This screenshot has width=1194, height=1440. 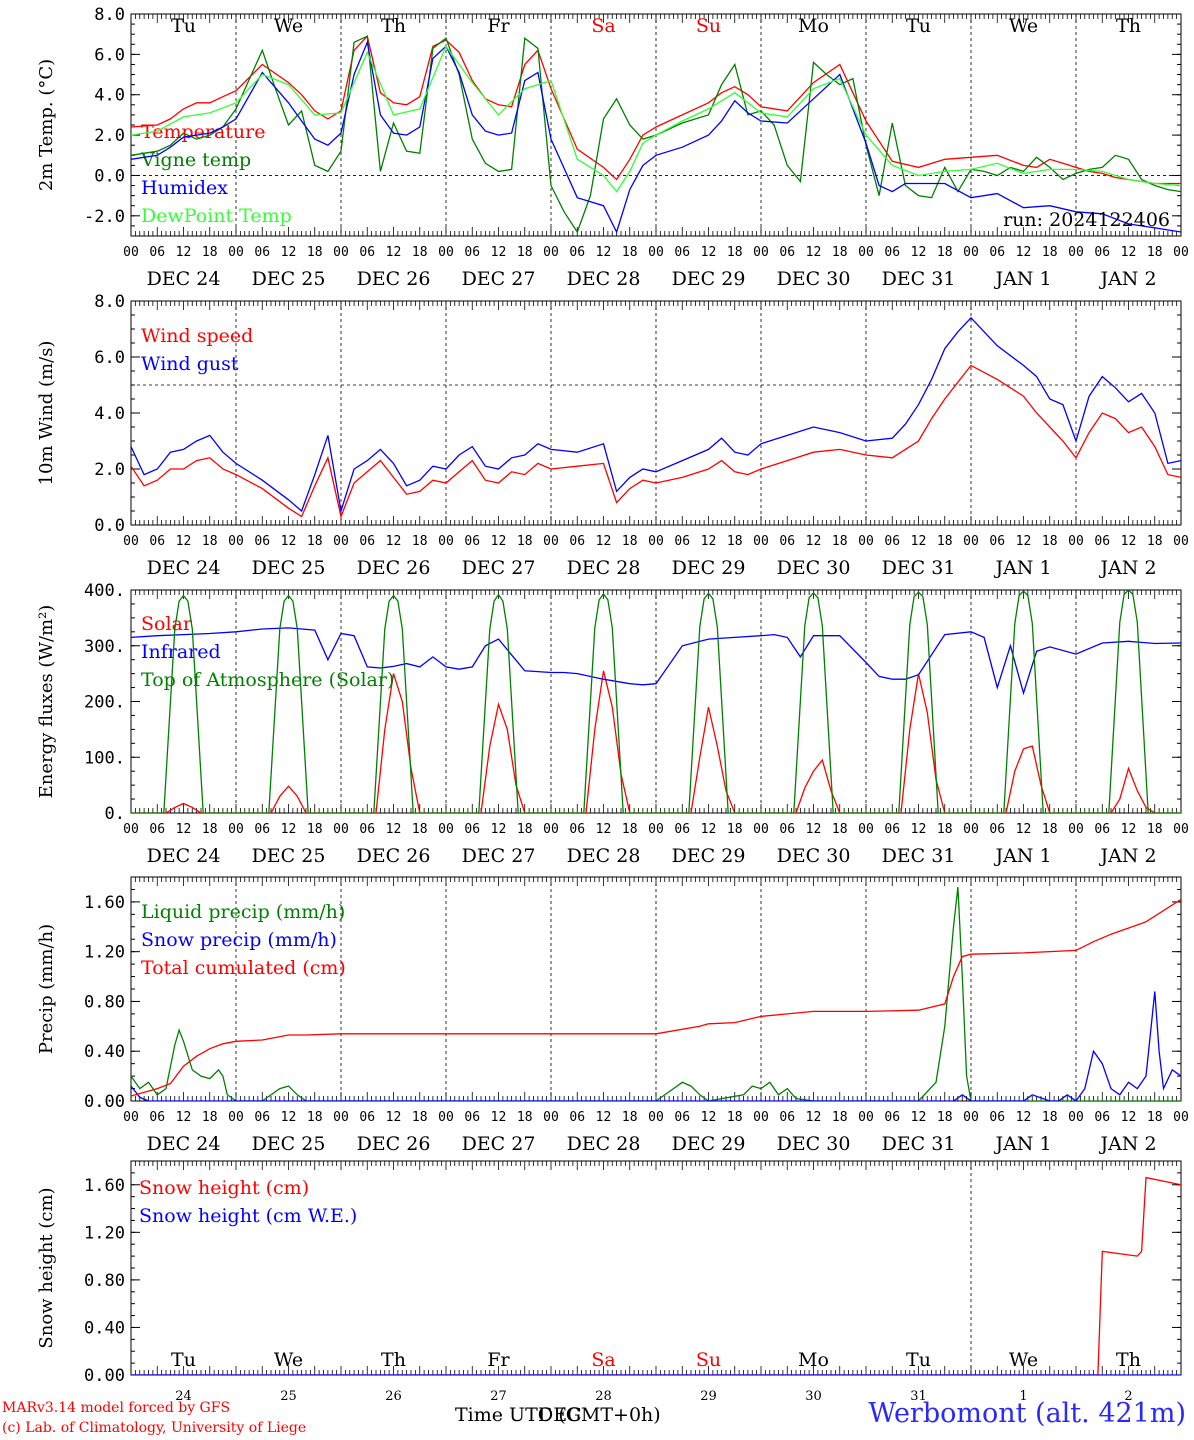 What do you see at coordinates (104, 953) in the screenshot?
I see `y-tick-label: 1.20` at bounding box center [104, 953].